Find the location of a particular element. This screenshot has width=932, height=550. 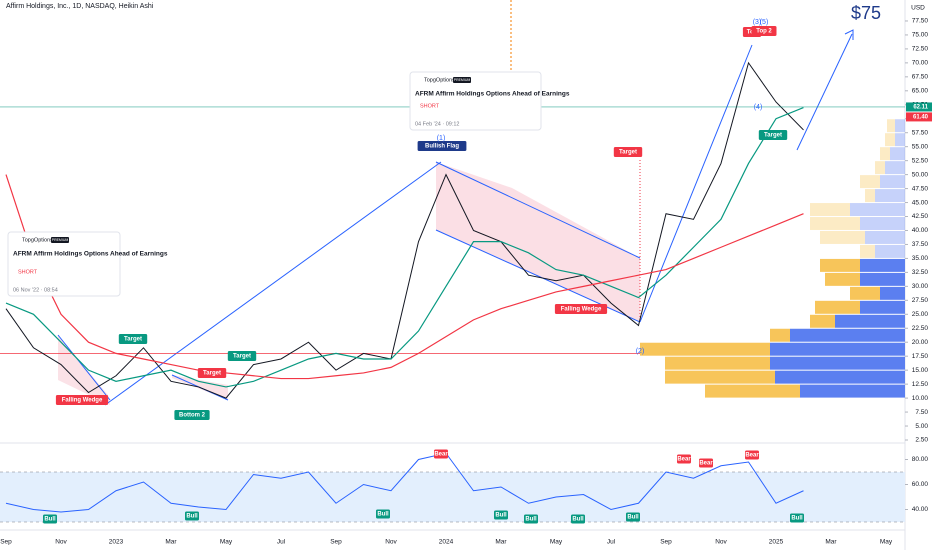

y-tick-label: 55.00 is located at coordinates (920, 146).